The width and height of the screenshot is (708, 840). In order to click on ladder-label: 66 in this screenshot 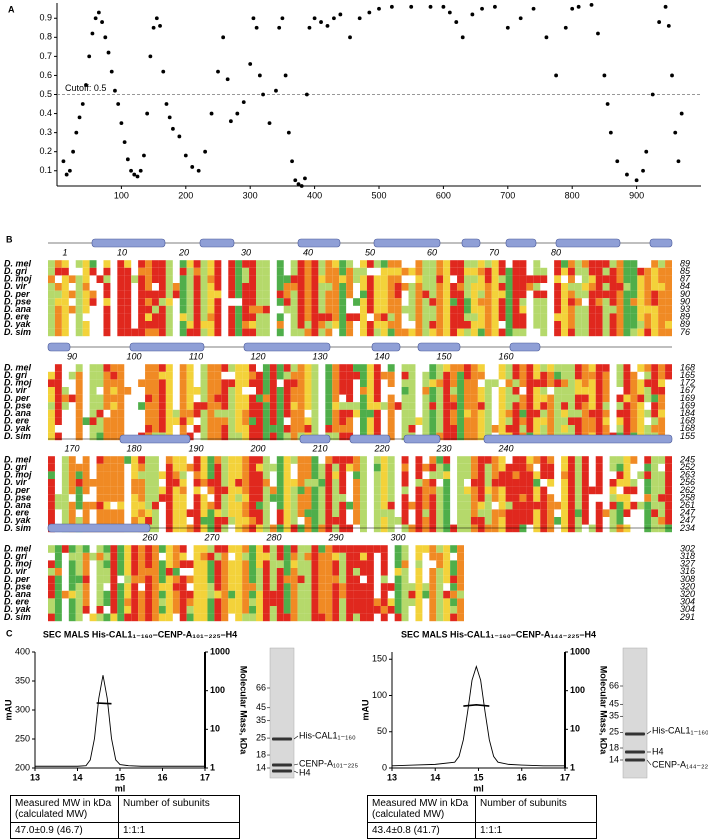, I will do `click(614, 685)`.